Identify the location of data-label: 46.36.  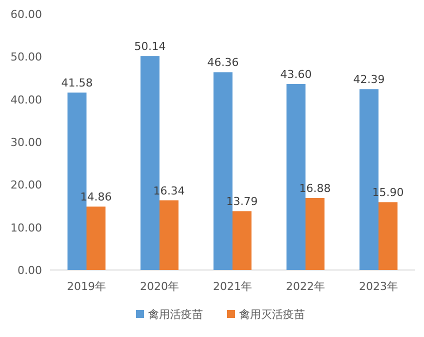
(223, 63).